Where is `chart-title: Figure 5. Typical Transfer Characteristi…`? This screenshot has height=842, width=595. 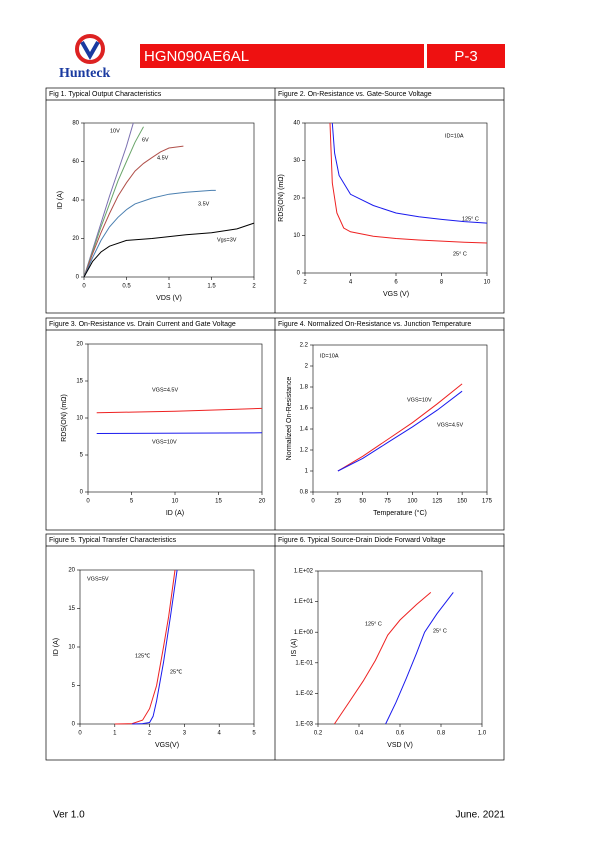
chart-title: Figure 5. Typical Transfer Characteristi… is located at coordinates (113, 540).